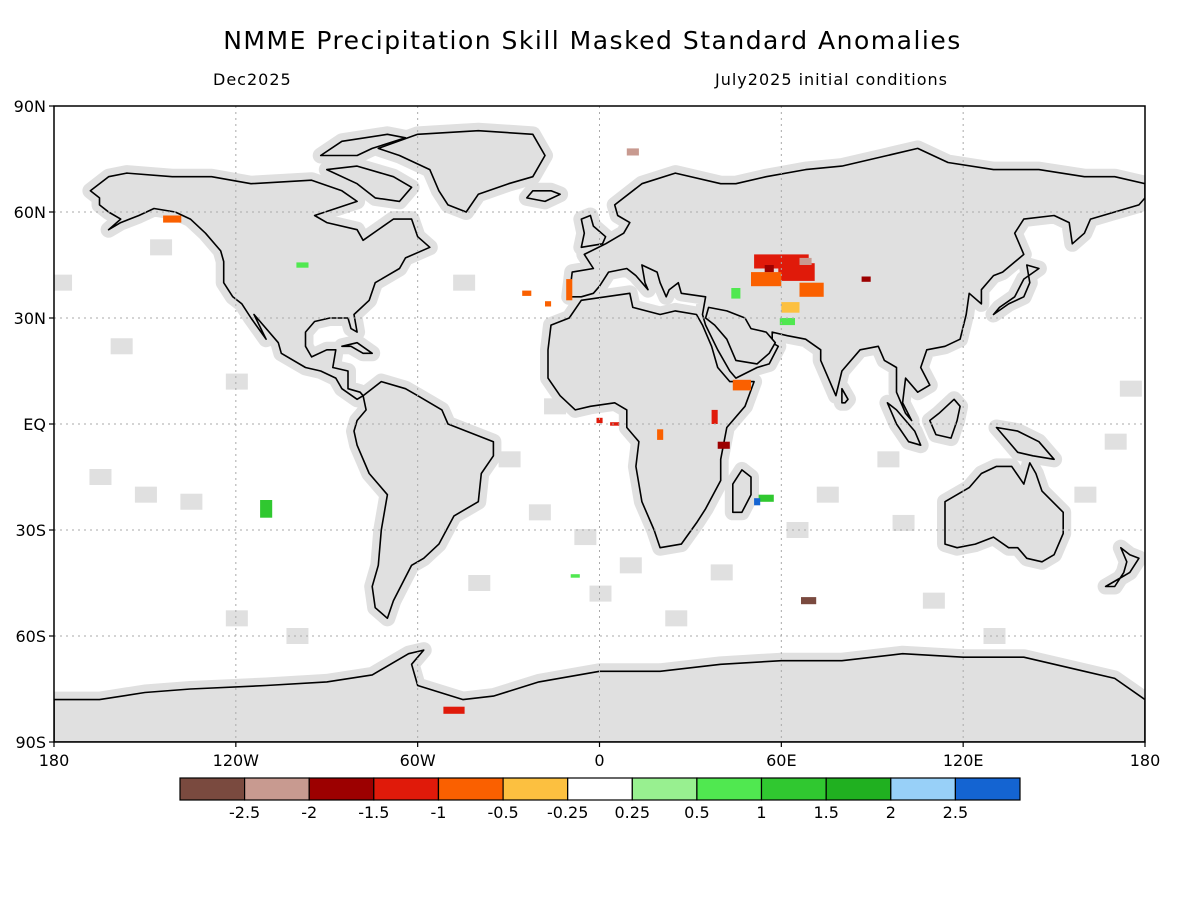  I want to click on lon-tick-label-1: 120W, so click(236, 760).